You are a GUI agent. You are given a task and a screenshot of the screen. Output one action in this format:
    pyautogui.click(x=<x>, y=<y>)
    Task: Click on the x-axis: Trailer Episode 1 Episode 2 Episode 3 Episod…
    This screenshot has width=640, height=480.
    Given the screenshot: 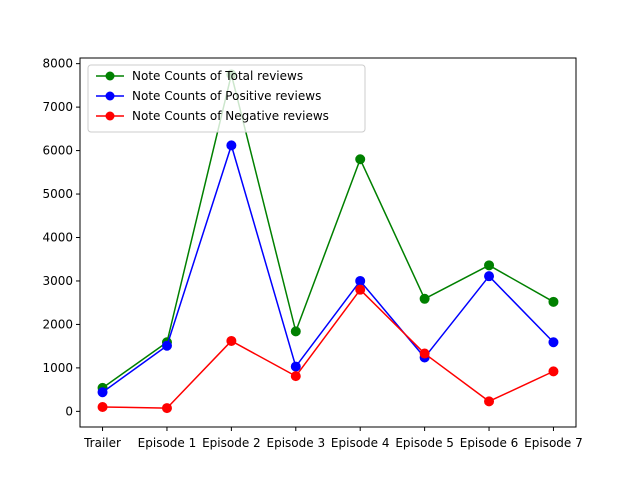 What is the action you would take?
    pyautogui.click(x=333, y=438)
    